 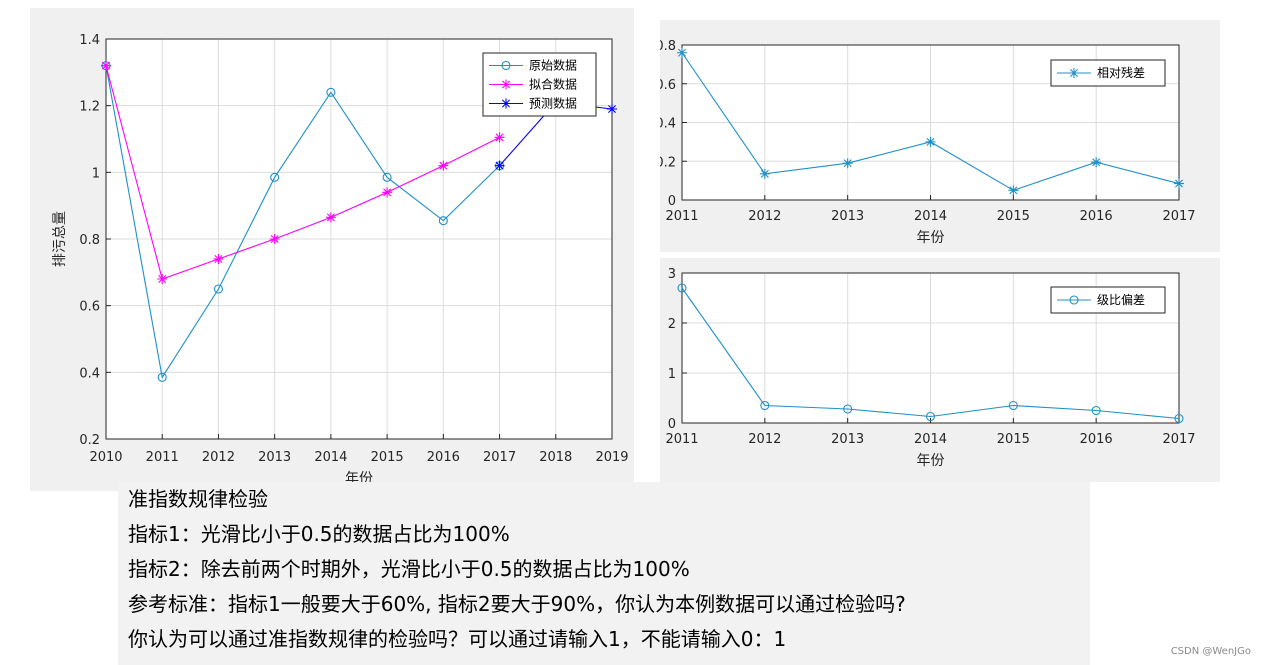 What do you see at coordinates (553, 103) in the screenshot?
I see `legend-label: 预测数据` at bounding box center [553, 103].